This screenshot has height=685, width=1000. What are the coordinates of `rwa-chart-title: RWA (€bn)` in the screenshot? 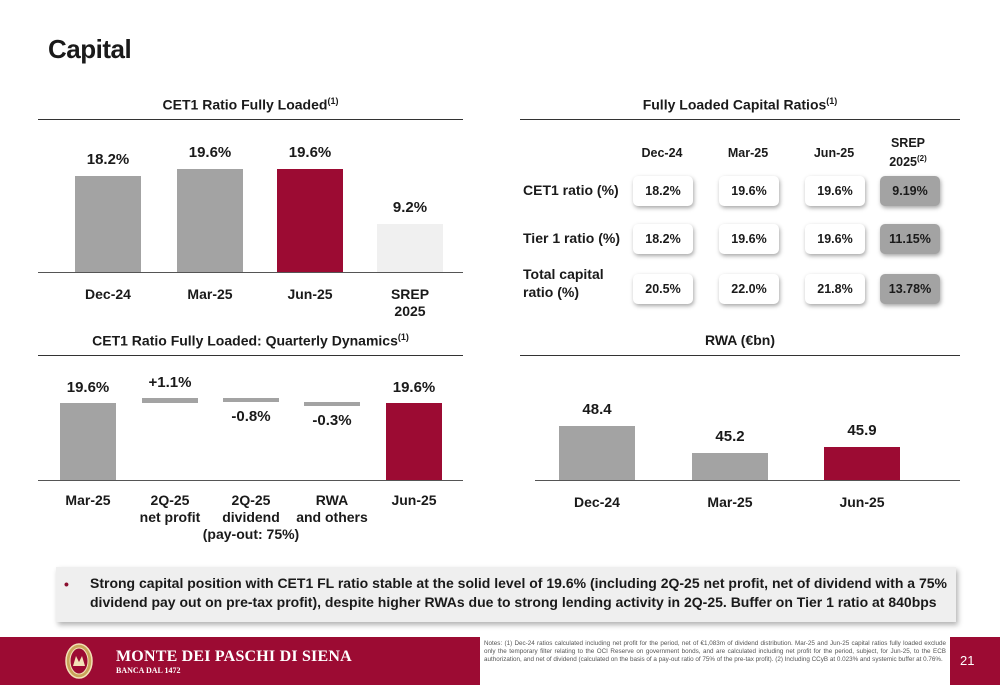 It's located at (740, 340).